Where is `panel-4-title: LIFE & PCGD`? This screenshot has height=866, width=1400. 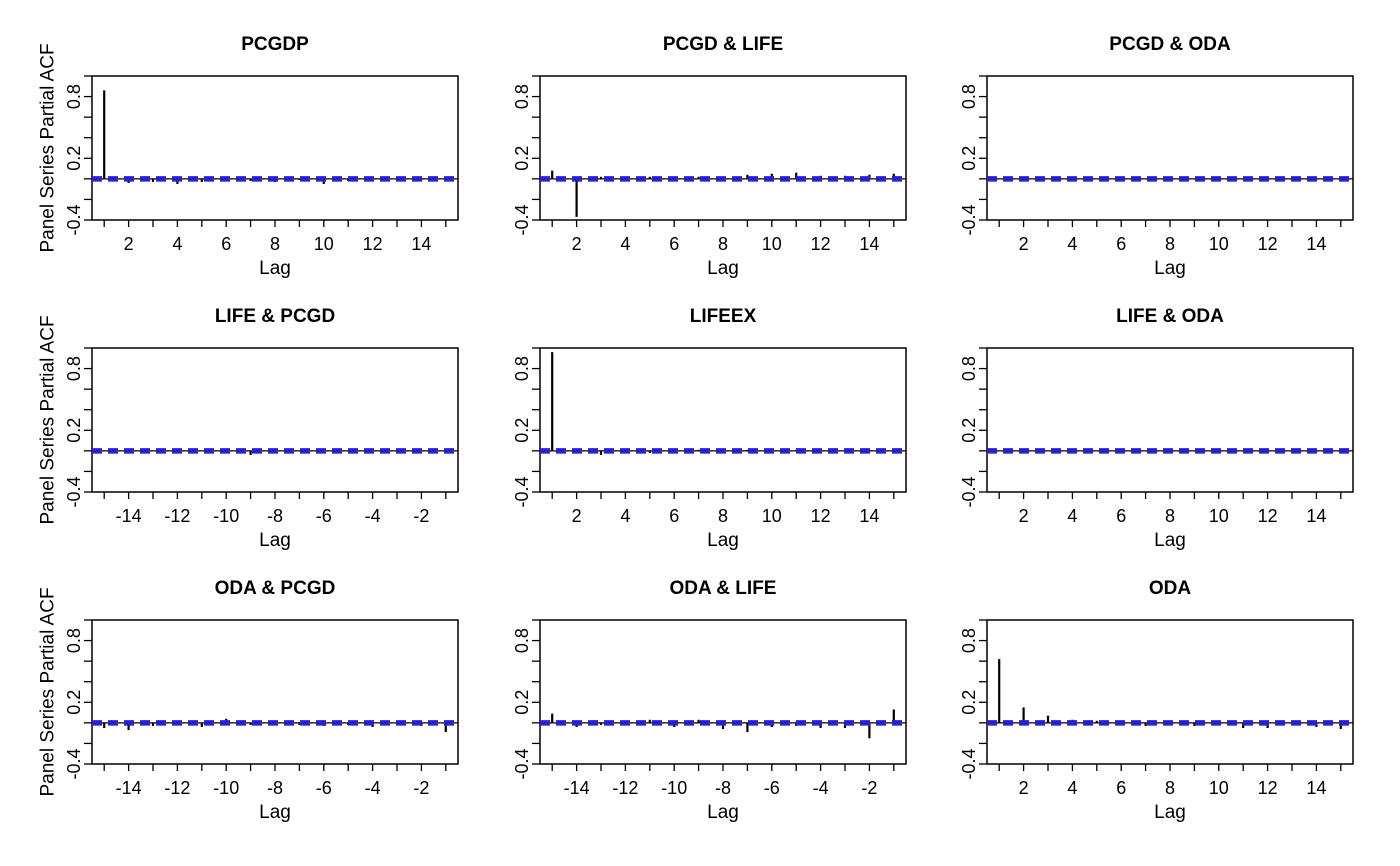
panel-4-title: LIFE & PCGD is located at coordinates (275, 316).